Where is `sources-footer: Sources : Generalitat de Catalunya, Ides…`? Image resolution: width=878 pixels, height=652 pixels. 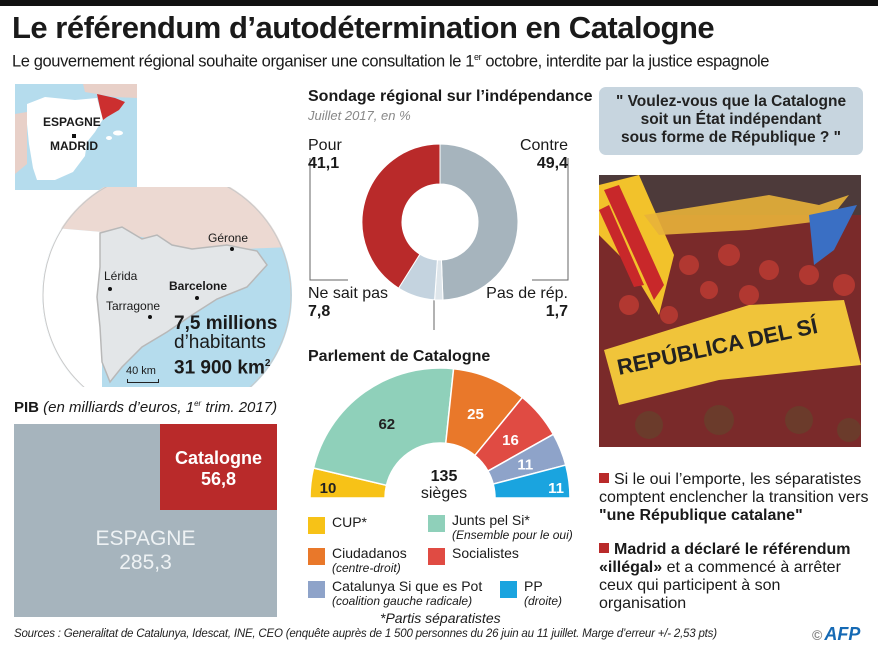
sources-footer: Sources : Generalitat de Catalunya, Ides… is located at coordinates (365, 634).